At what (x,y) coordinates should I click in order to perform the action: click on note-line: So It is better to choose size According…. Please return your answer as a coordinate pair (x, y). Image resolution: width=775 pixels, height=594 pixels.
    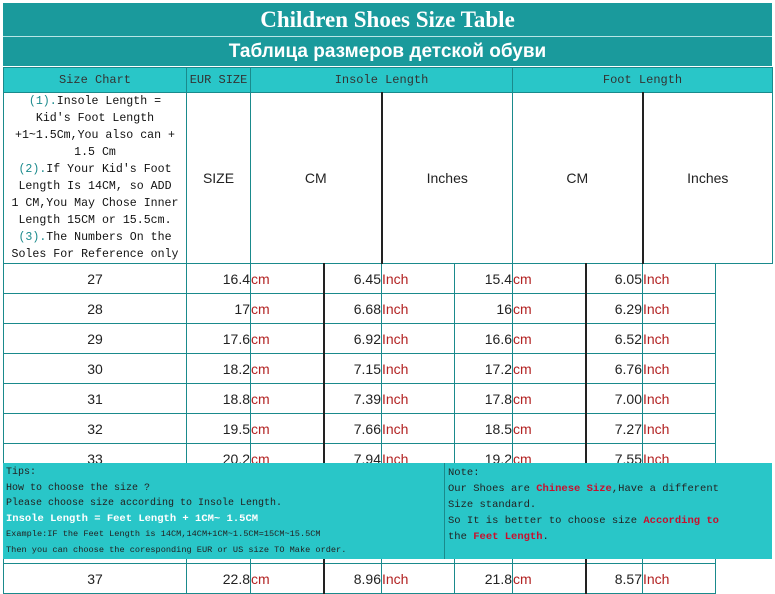
    Looking at the image, I should click on (583, 521).